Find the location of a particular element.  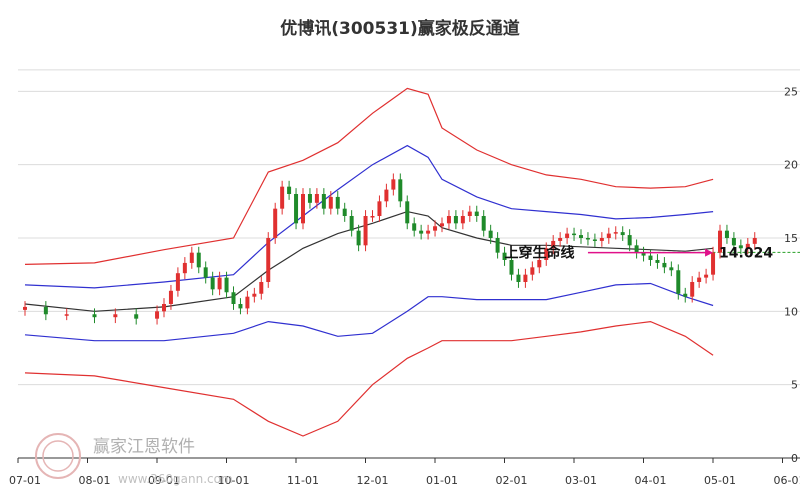

y-axis: 0 5 10 15 20 25 is located at coordinates (791, 275).